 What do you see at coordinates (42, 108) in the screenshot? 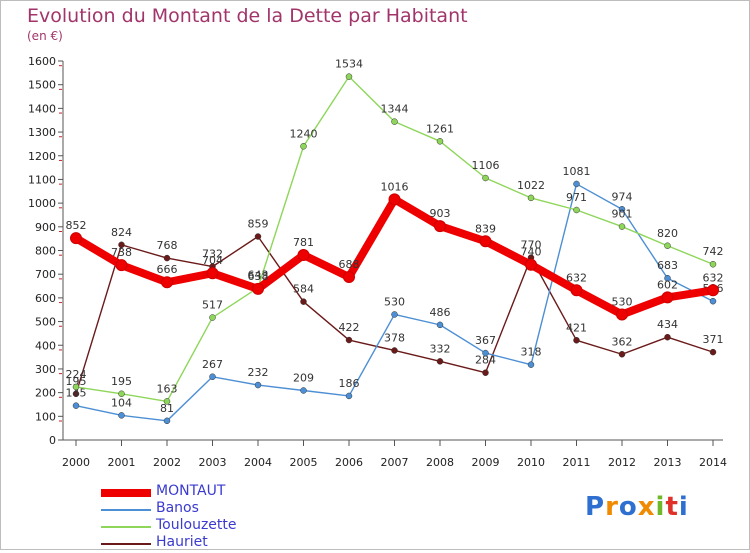
I see `y-tick-label: 1400` at bounding box center [42, 108].